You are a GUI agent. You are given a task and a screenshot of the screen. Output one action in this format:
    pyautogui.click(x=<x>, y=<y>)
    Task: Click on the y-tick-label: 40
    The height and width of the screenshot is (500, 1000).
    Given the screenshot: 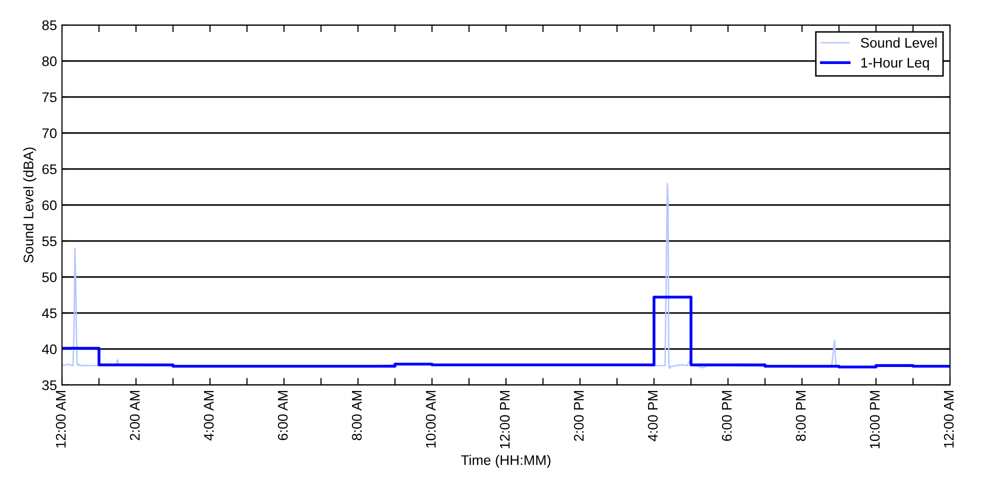 What is the action you would take?
    pyautogui.click(x=49, y=349)
    